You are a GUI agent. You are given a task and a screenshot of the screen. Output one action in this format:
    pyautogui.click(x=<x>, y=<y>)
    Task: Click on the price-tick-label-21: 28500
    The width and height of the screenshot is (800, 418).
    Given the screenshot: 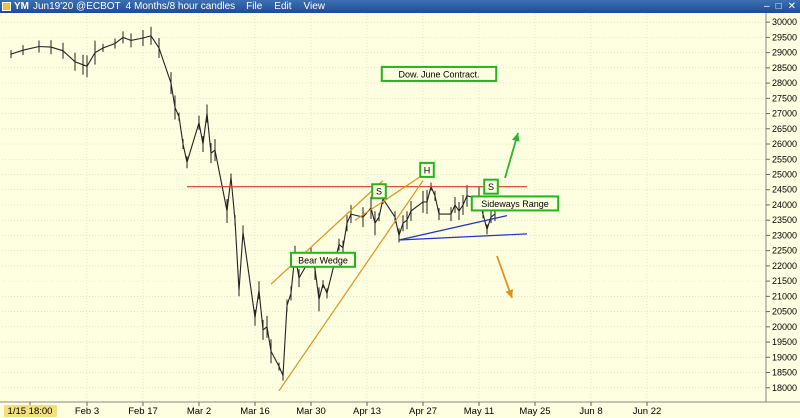 What is the action you would take?
    pyautogui.click(x=784, y=68)
    